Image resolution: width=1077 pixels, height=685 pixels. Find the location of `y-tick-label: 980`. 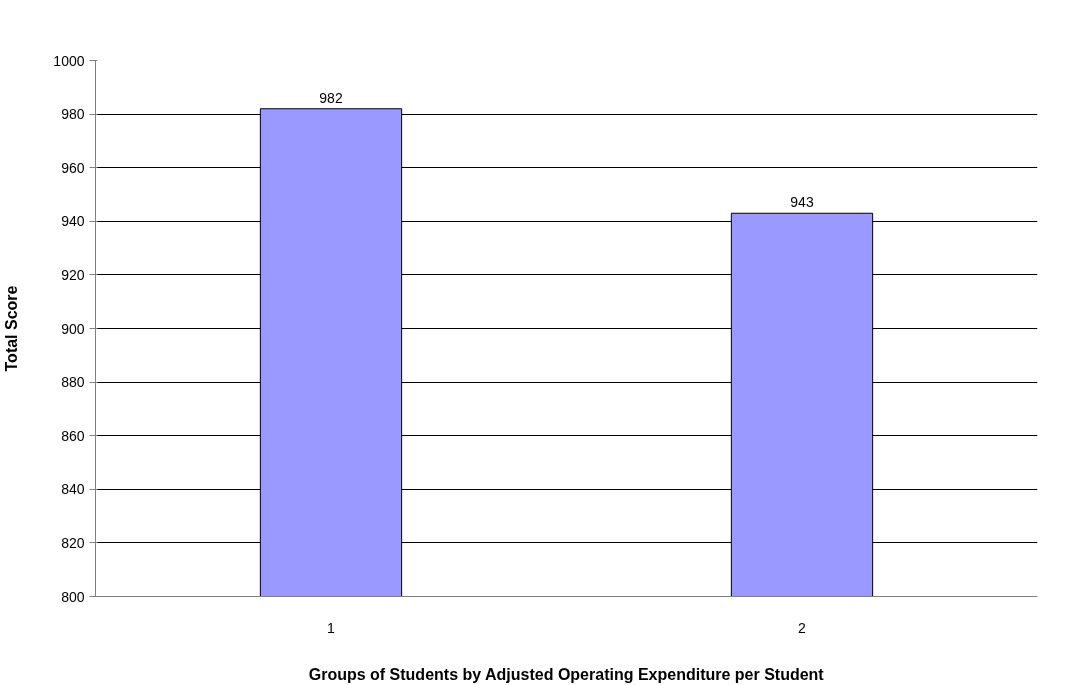

y-tick-label: 980 is located at coordinates (73, 114).